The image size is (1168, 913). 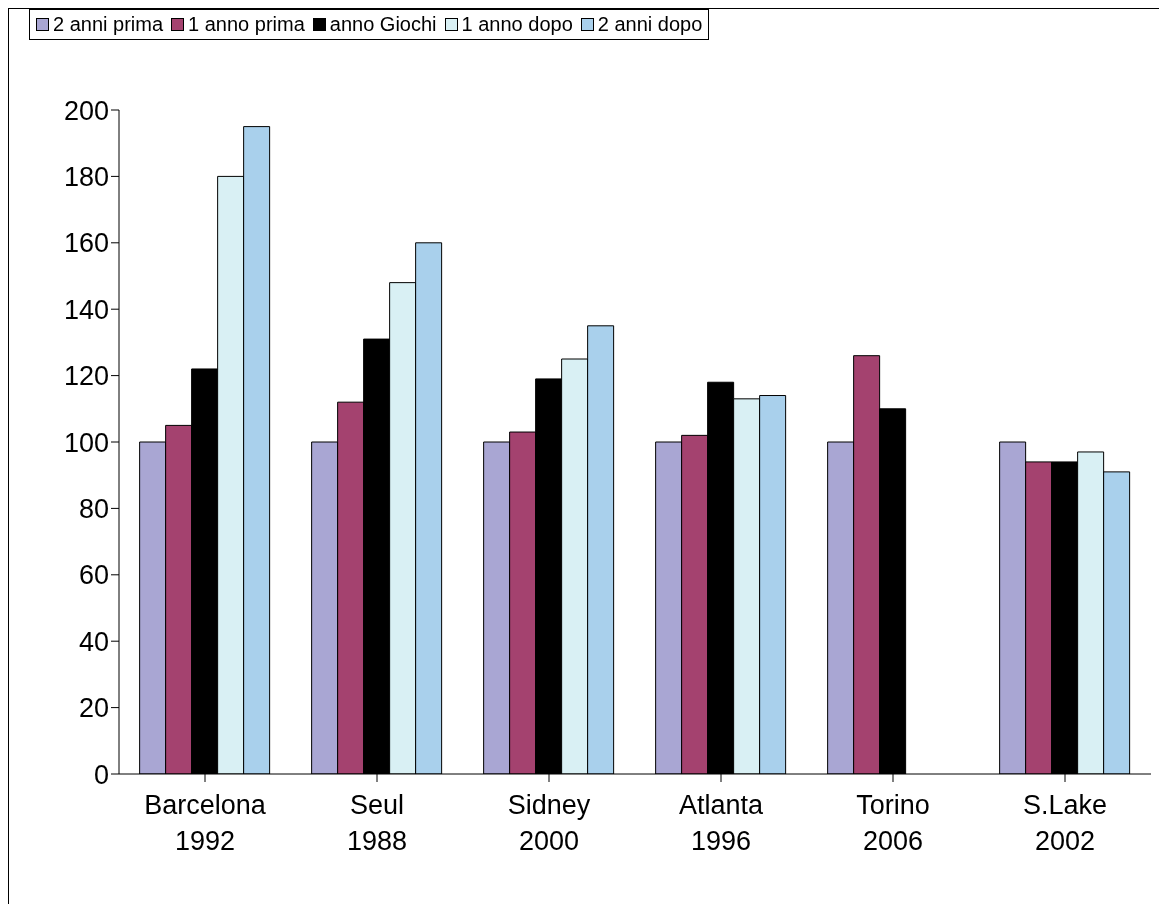 What do you see at coordinates (86, 176) in the screenshot?
I see `y-tick-label: 180` at bounding box center [86, 176].